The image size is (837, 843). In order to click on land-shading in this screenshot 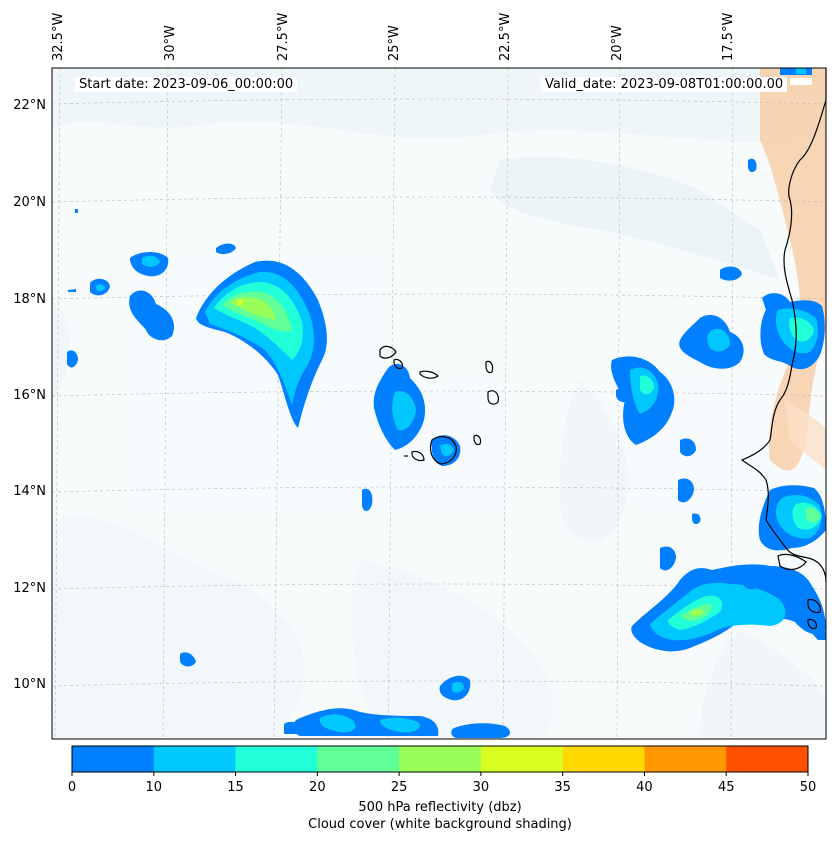, I will do `click(793, 269)`.